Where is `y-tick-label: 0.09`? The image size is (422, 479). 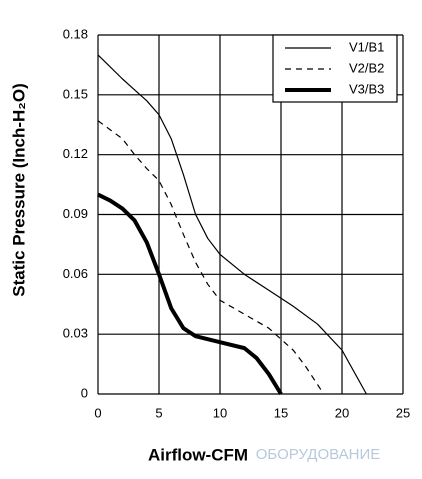 y-tick-label: 0.09 is located at coordinates (75, 213).